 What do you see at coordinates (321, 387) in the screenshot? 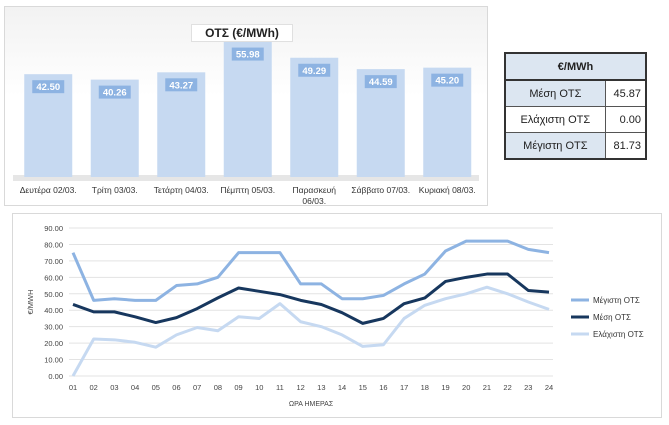
I see `x-tick-label: 13` at bounding box center [321, 387].